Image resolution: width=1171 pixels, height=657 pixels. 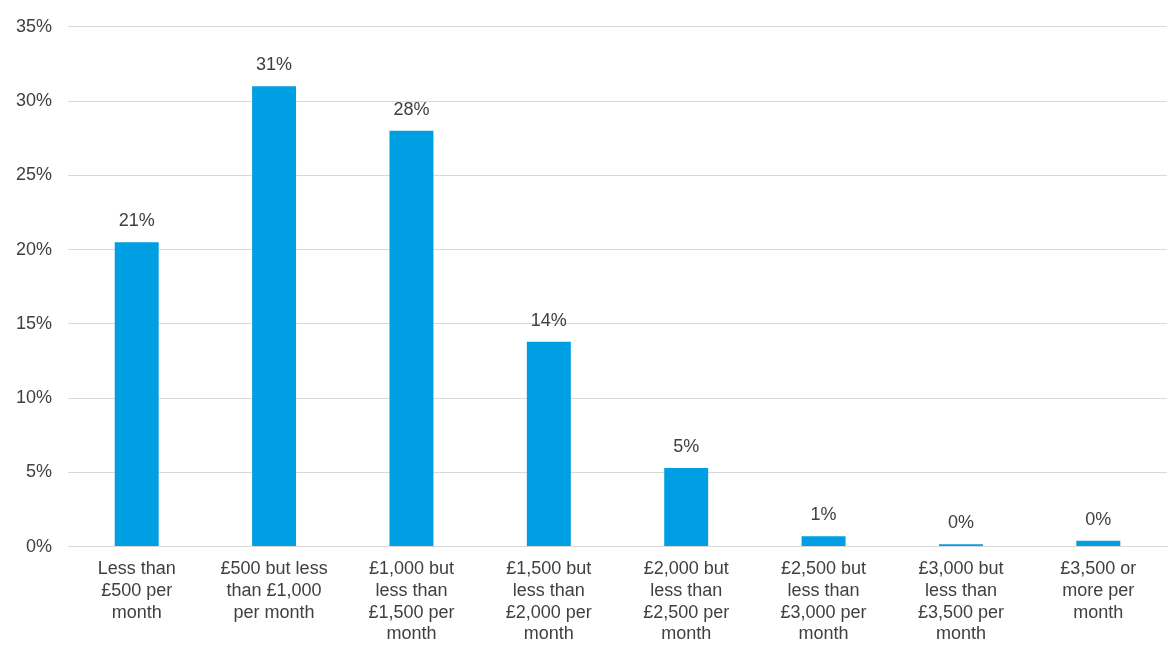 I want to click on data-label: 28%, so click(x=411, y=108).